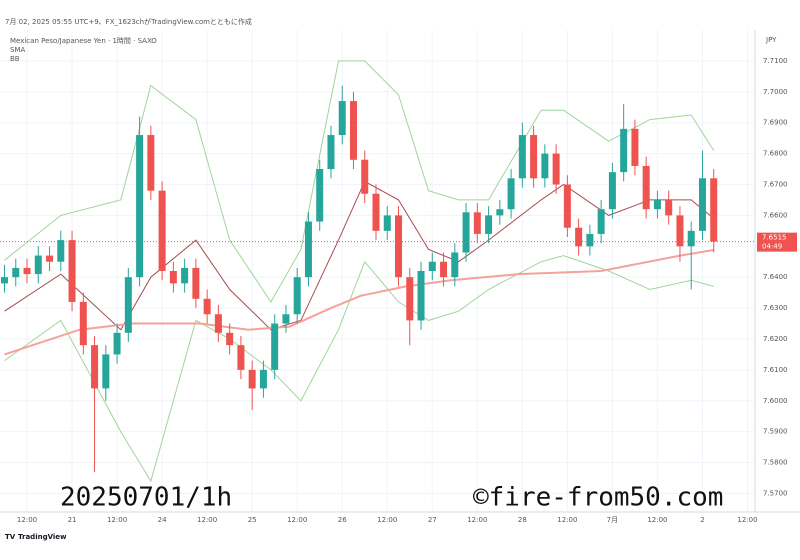  Describe the element at coordinates (146, 498) in the screenshot. I see `watermark: 20250701/1h` at that location.